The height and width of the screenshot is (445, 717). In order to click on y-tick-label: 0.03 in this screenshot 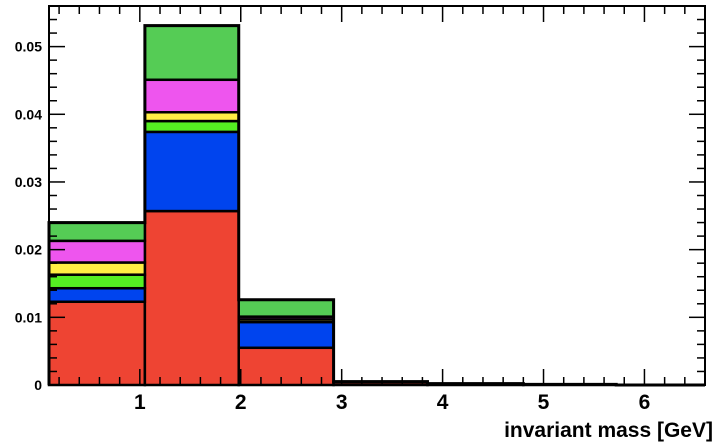, I will do `click(28, 182)`.